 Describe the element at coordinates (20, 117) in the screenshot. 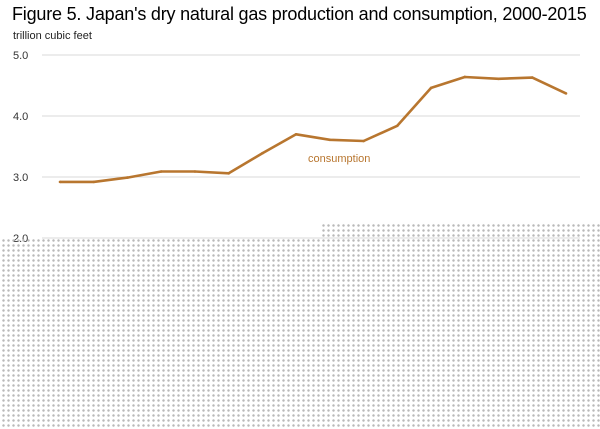

I see `y-tick-label: 4.0` at that location.